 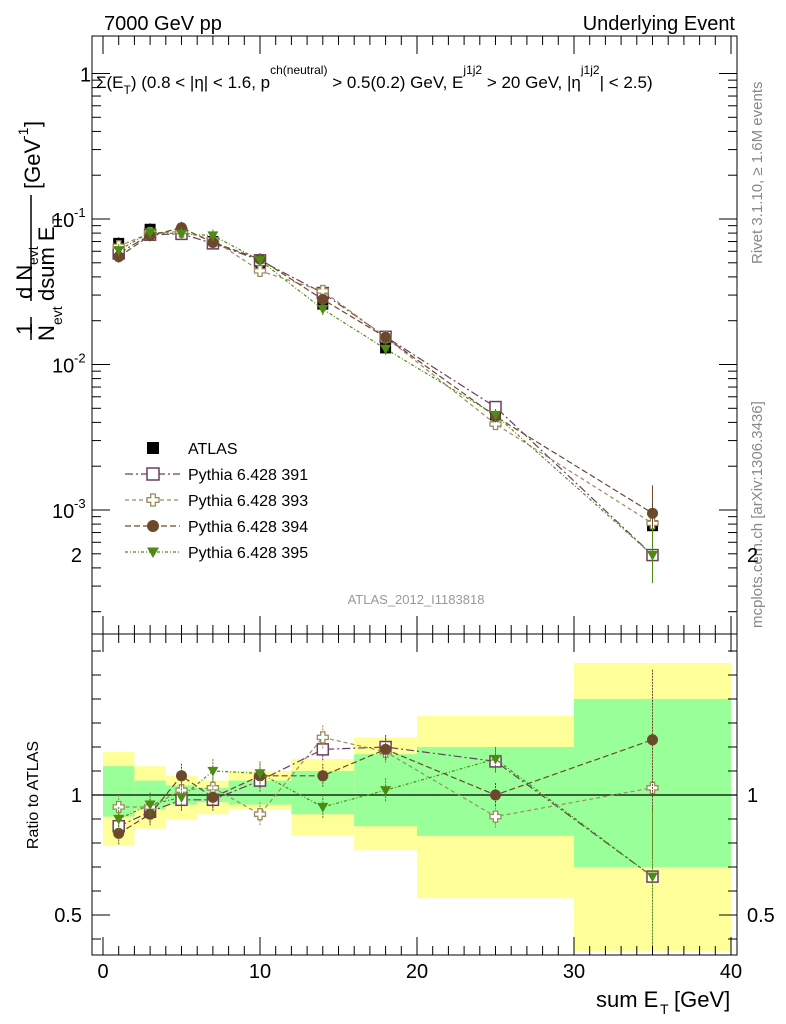 I want to click on main-y-label: 1 N evt d N evt dsum E T [GeV -1 ], so click(x=38, y=231).